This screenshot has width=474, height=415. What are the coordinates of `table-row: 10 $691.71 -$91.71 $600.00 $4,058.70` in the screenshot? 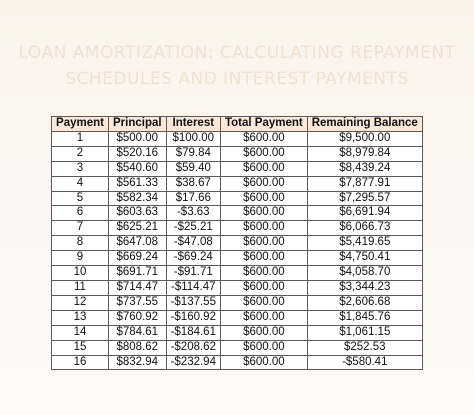 It's located at (237, 273).